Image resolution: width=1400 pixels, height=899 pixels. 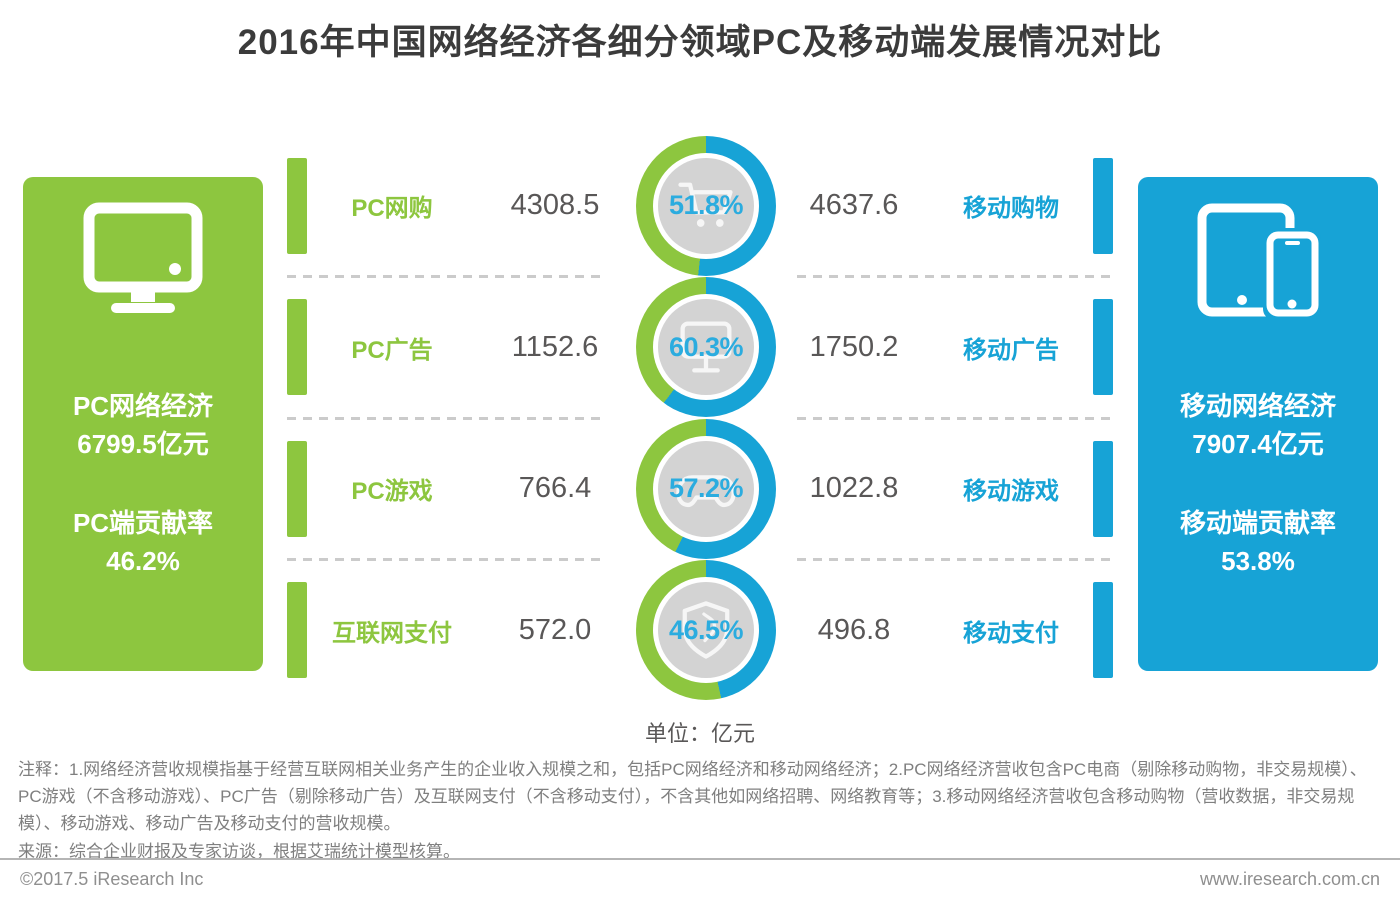 What do you see at coordinates (1258, 542) in the screenshot?
I see `mobile-contribution: 移动端贡献率 53.8%` at bounding box center [1258, 542].